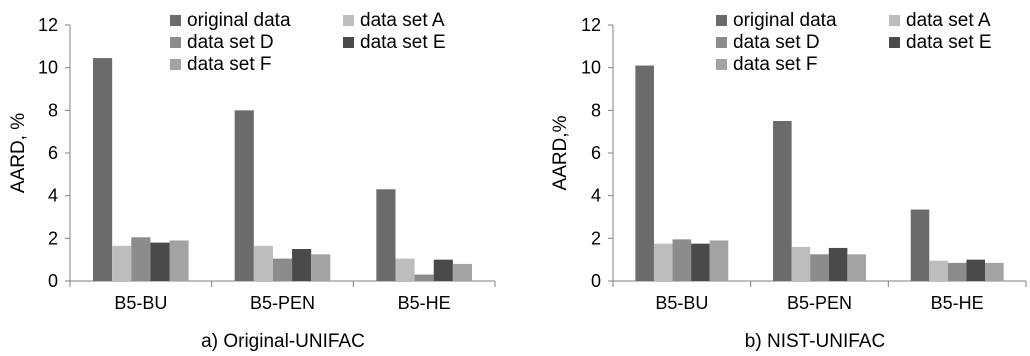 Image resolution: width=1030 pixels, height=356 pixels. Describe the element at coordinates (283, 341) in the screenshot. I see `chart-caption: a) Original-UNIFAC` at that location.